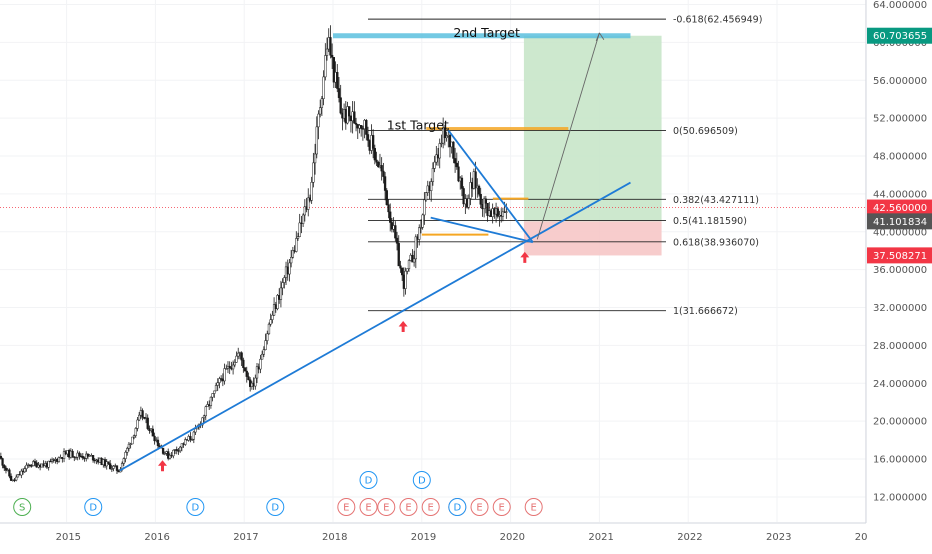 The width and height of the screenshot is (932, 554). I want to click on projection-arrow, so click(568, 136).